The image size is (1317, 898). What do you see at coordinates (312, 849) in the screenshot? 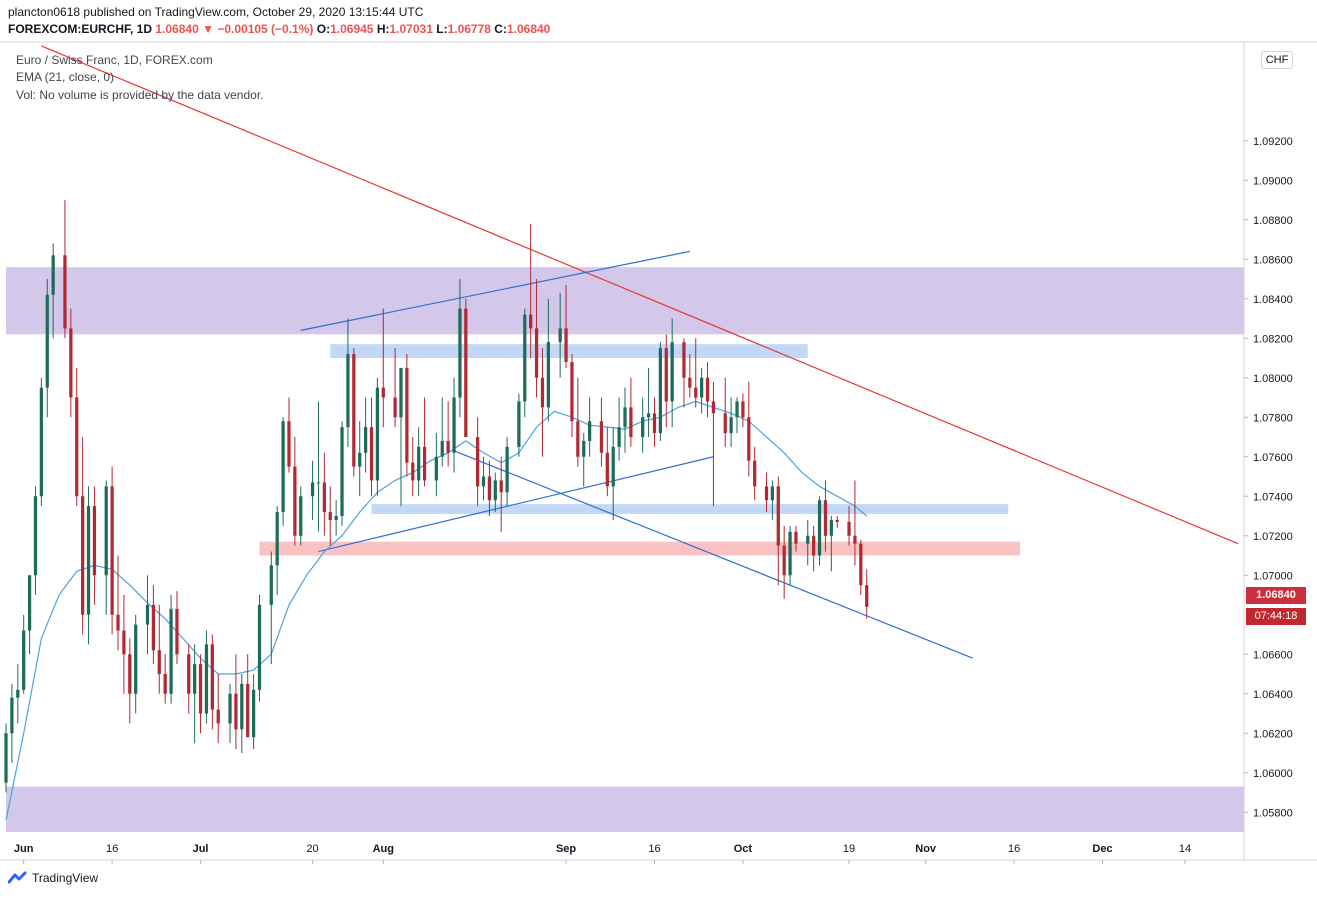
I see `x-tick-label-3: 20` at bounding box center [312, 849].